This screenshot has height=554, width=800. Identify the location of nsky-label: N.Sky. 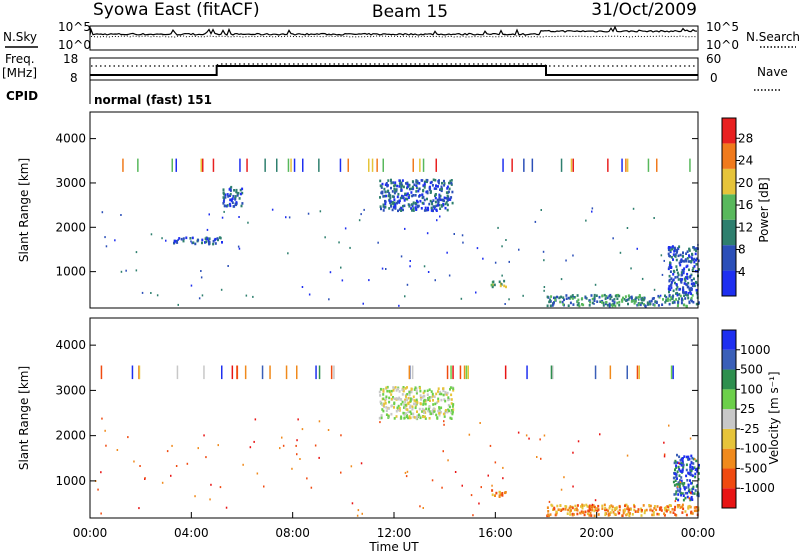
(20, 37).